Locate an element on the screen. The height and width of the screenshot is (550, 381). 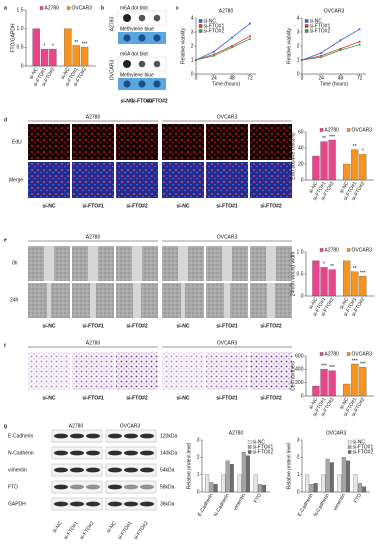
y-tick-label: 1.0 is located at coordinates (300, 252).